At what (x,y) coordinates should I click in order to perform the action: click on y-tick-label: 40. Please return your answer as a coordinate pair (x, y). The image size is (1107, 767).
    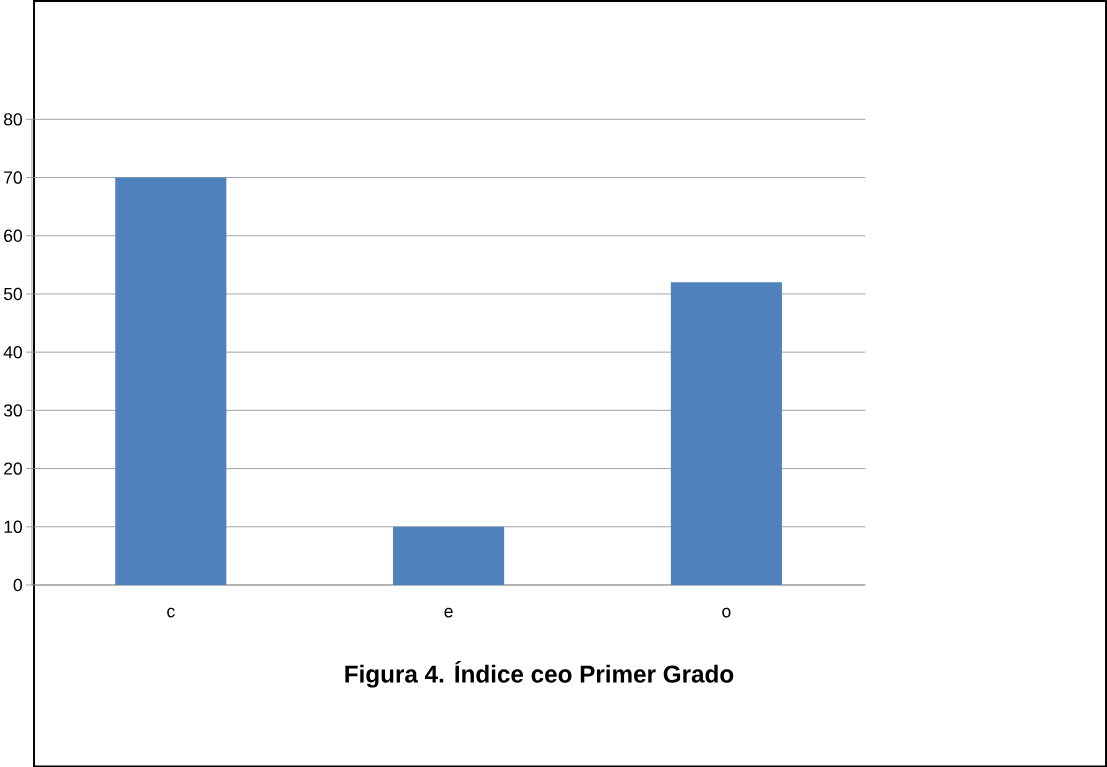
    Looking at the image, I should click on (12, 352).